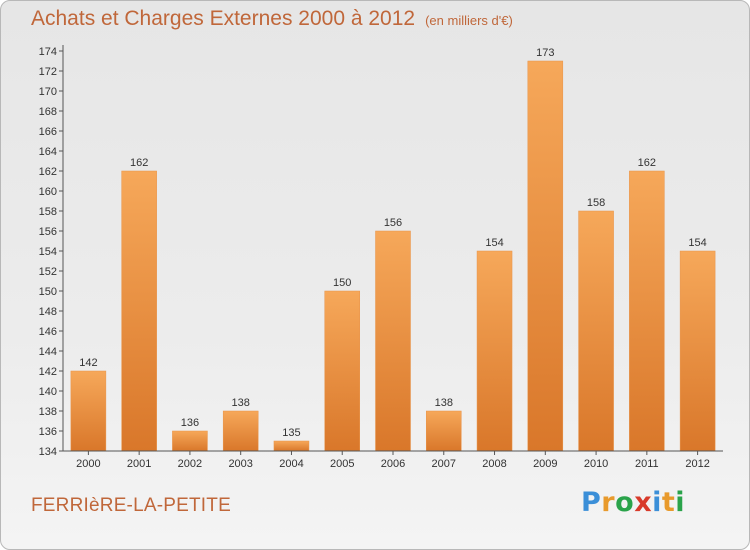 The height and width of the screenshot is (550, 750). What do you see at coordinates (596, 331) in the screenshot?
I see `bar-2010` at bounding box center [596, 331].